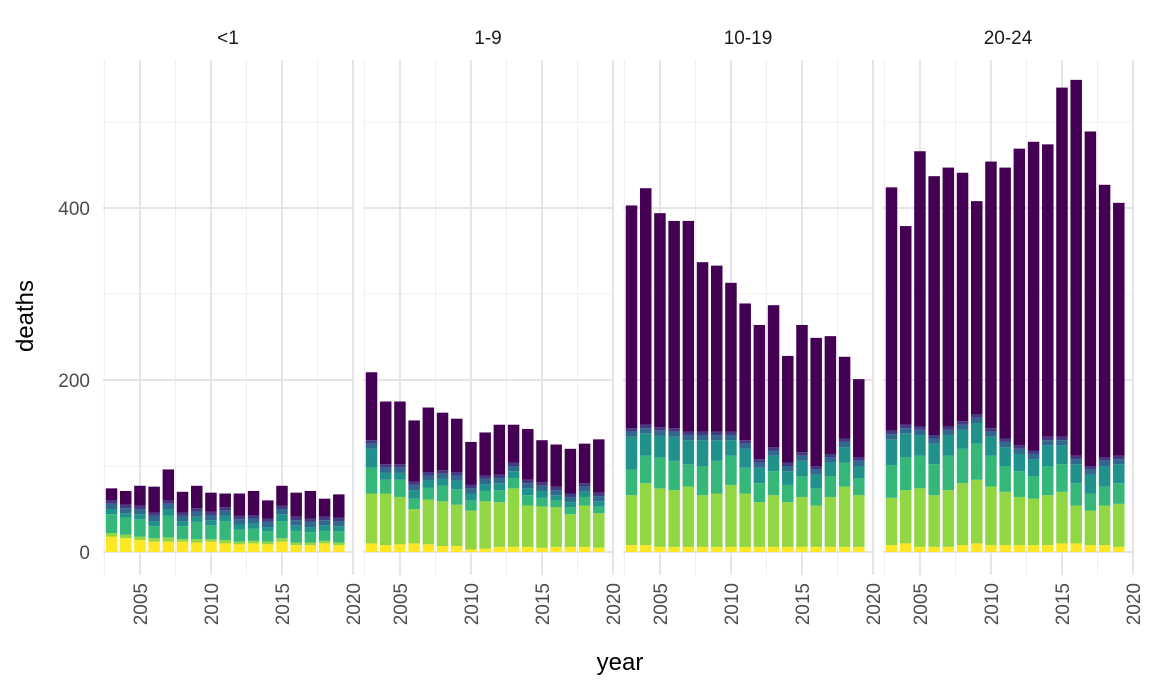 This screenshot has height=691, width=1152. What do you see at coordinates (543, 604) in the screenshot?
I see `x-tick-label: 2015` at bounding box center [543, 604].